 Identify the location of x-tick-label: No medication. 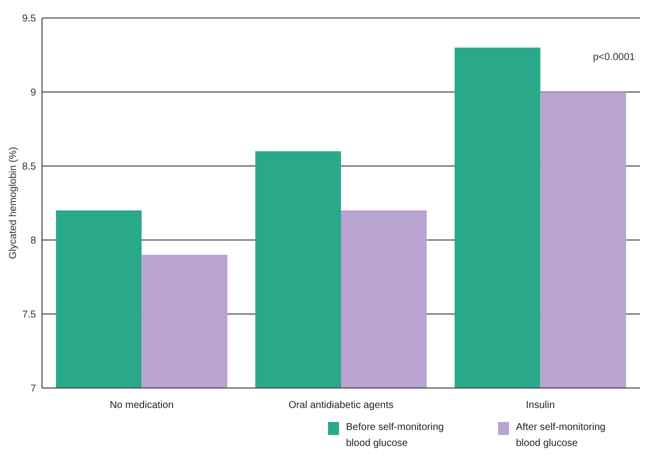
(142, 405).